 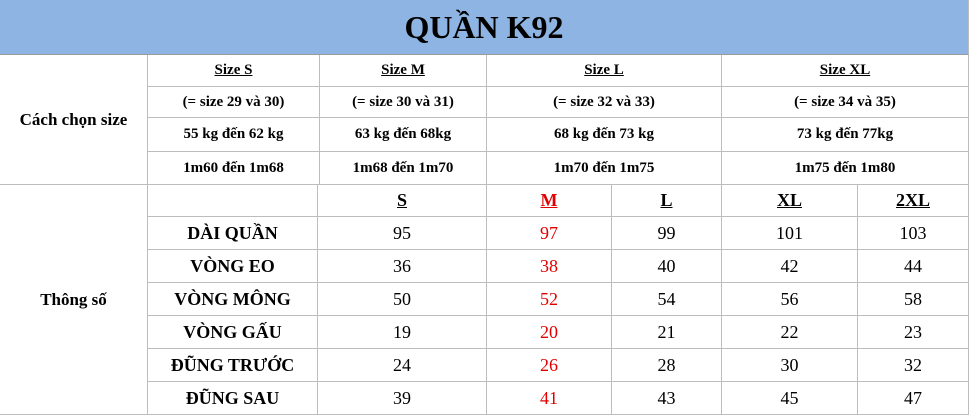 I want to click on measure-name: VÒNG EO, so click(x=233, y=266).